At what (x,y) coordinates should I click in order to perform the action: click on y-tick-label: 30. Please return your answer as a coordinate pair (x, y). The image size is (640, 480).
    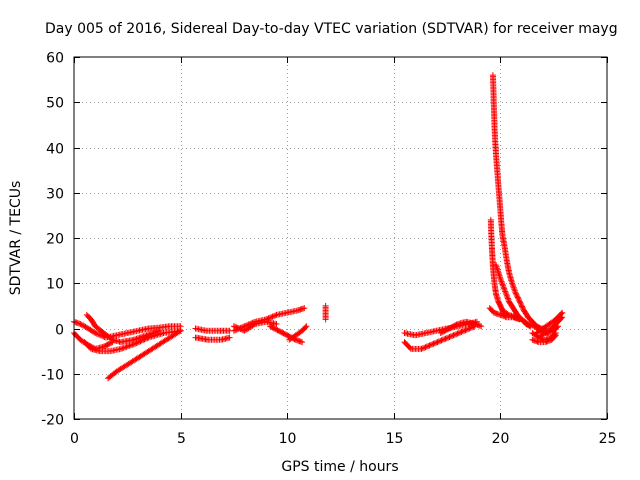
    Looking at the image, I should click on (55, 195).